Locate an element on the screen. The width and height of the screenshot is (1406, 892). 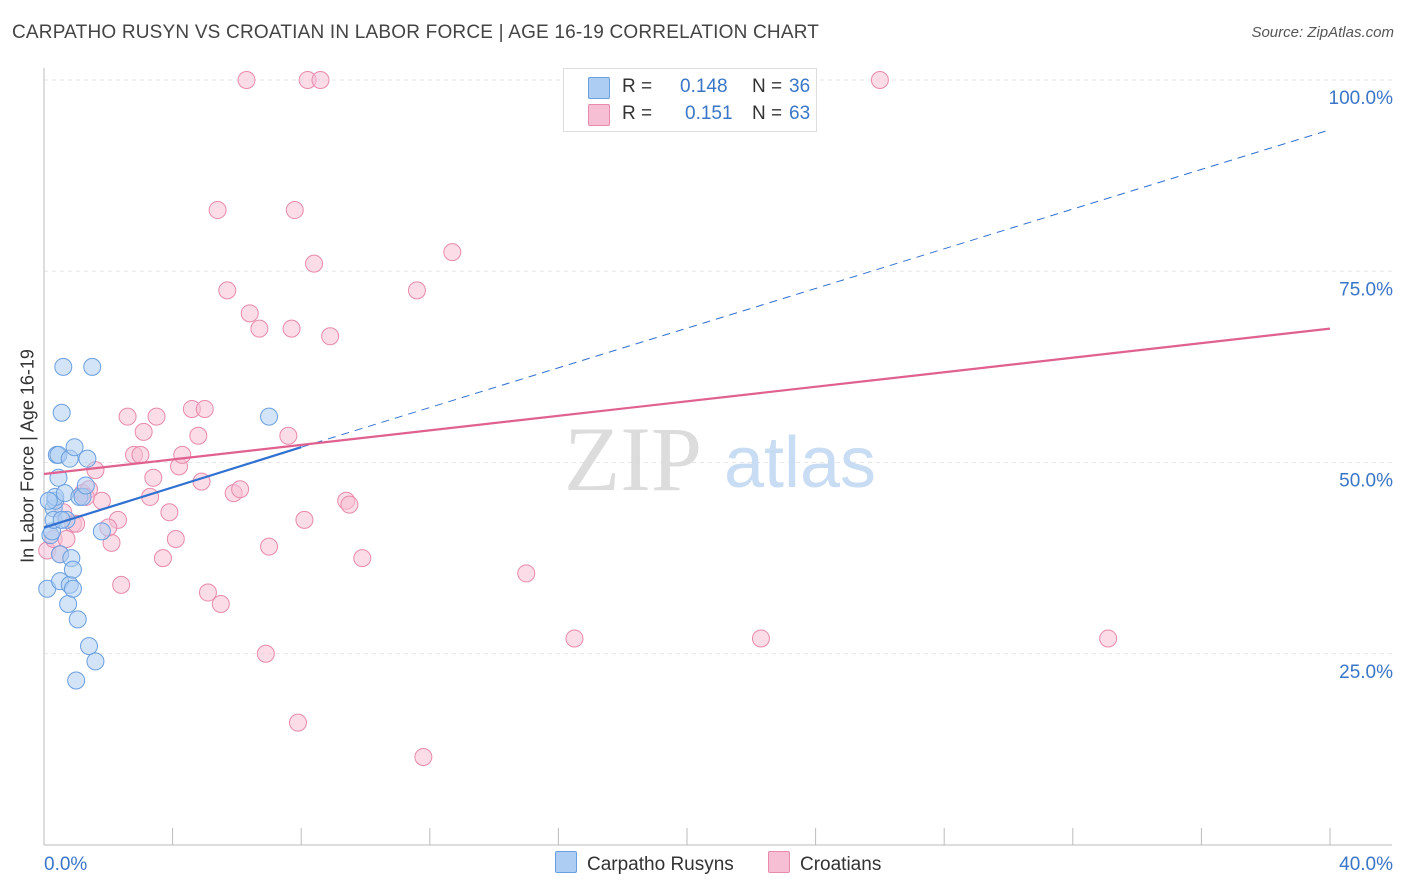
watermark: ZIP atlas is located at coordinates (720, 459).